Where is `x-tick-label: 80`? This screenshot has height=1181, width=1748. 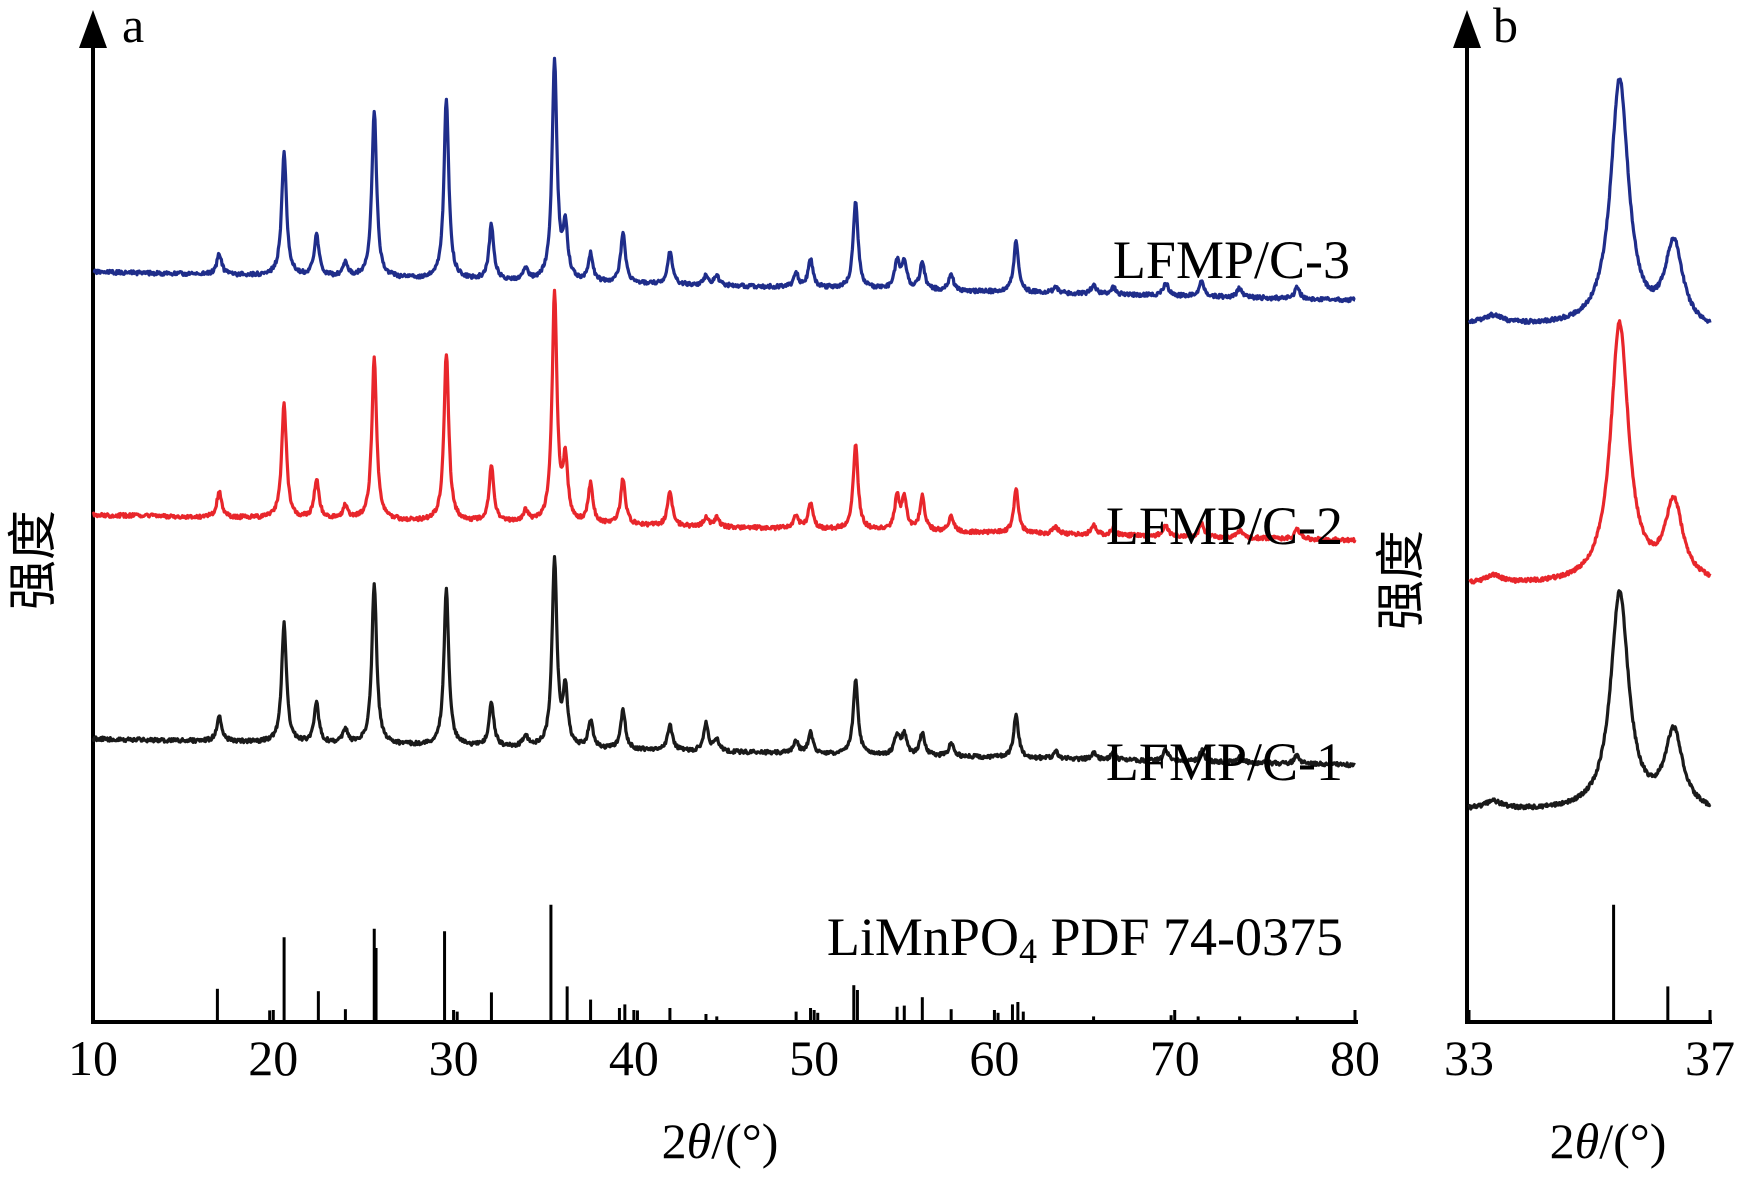
x-tick-label: 80 is located at coordinates (1355, 1058).